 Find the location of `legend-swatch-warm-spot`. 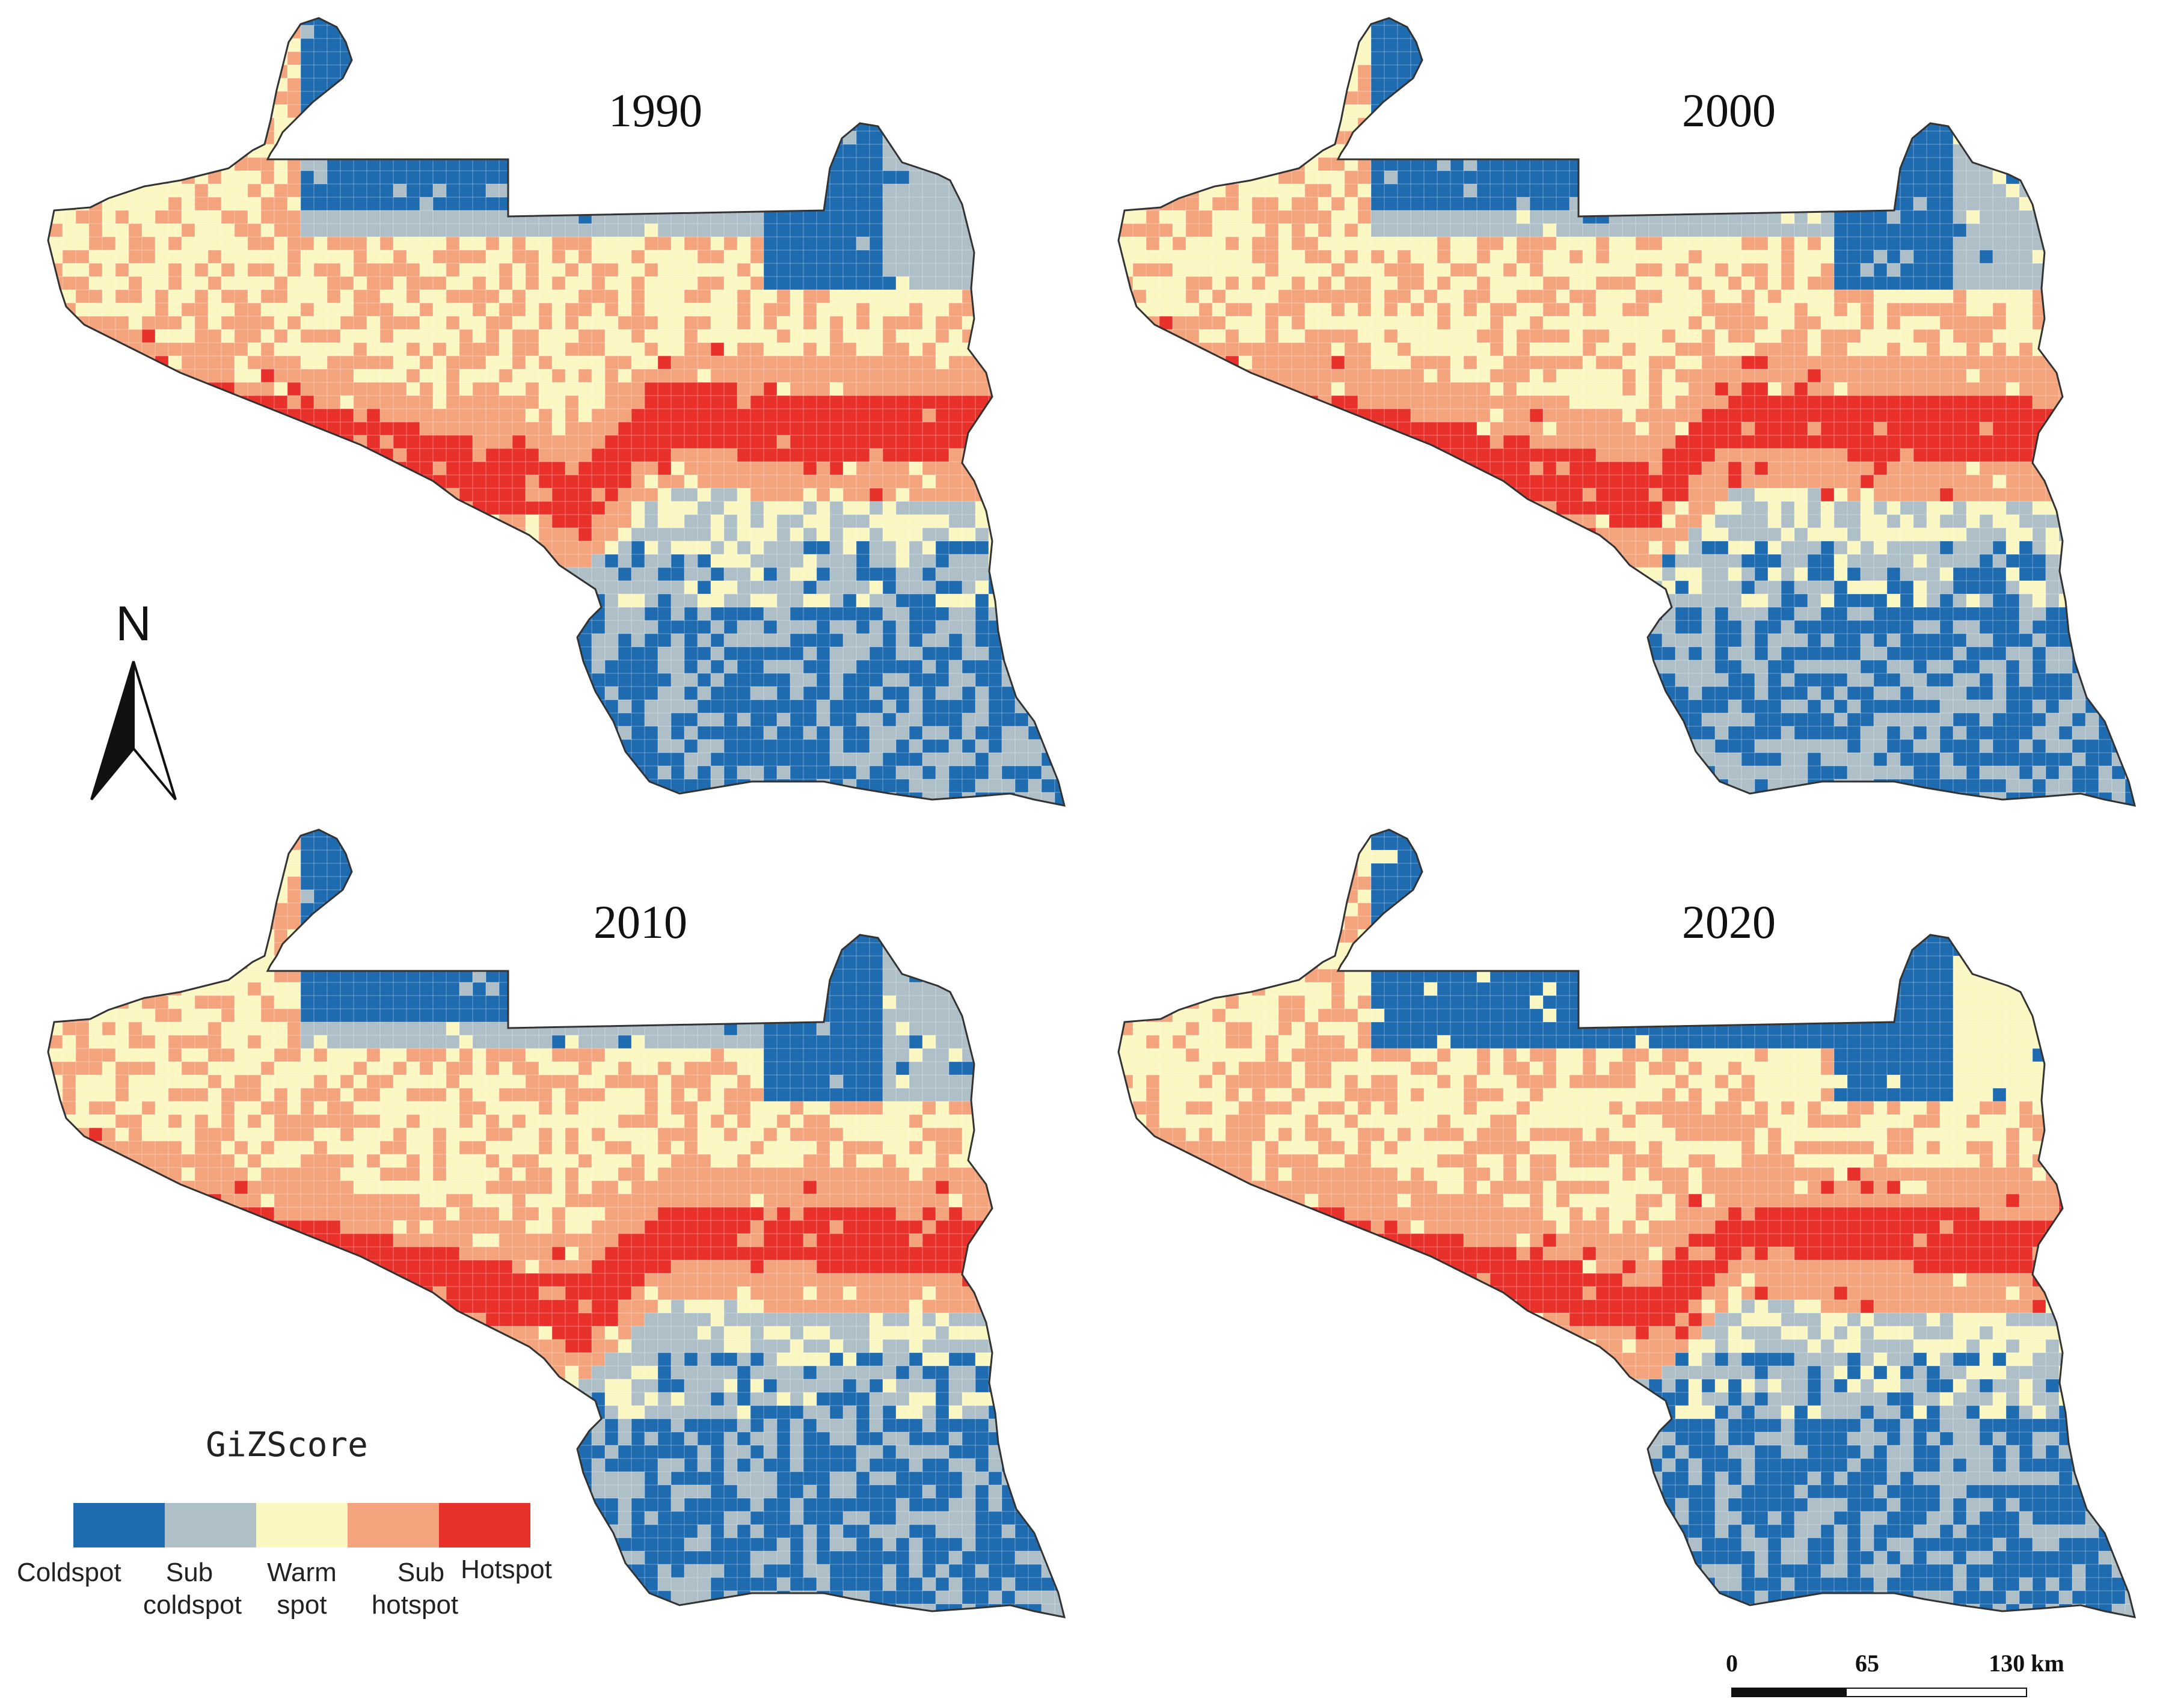

legend-swatch-warm-spot is located at coordinates (302, 1525).